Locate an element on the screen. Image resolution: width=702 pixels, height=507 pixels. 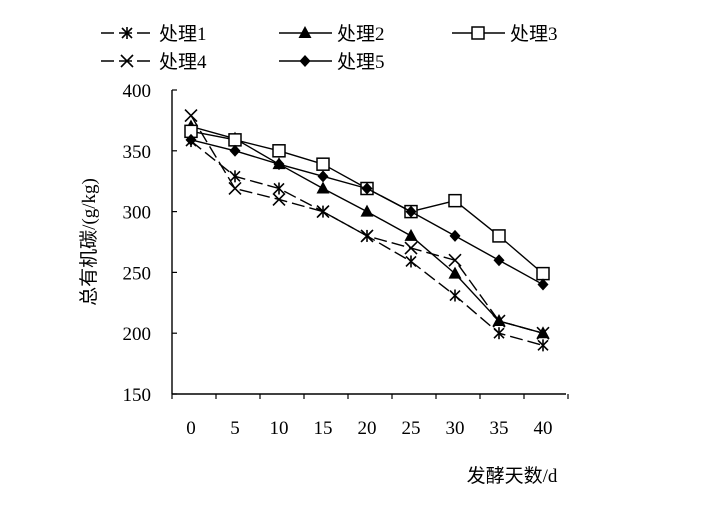
legend-label: 处理4 is located at coordinates (183, 62).